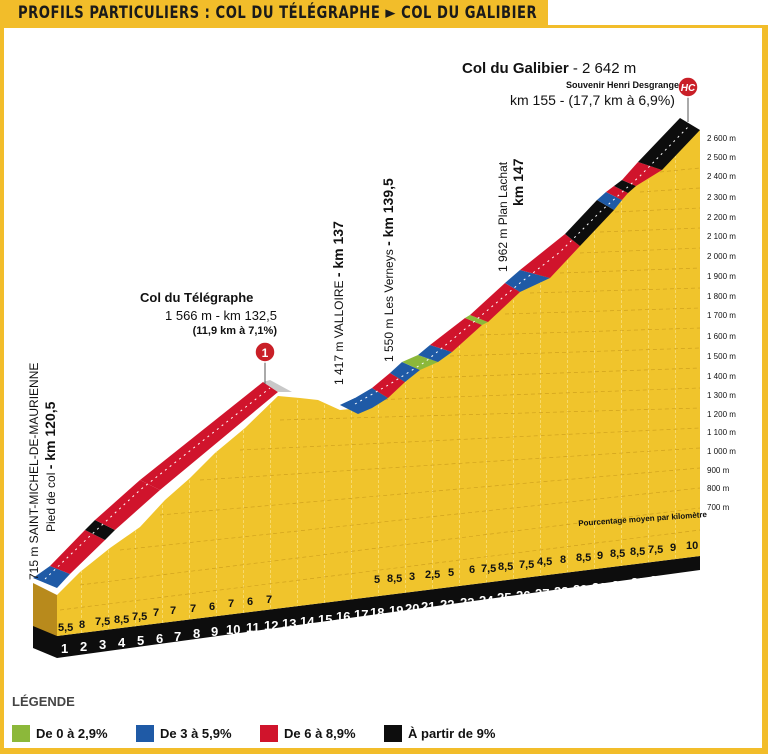  Describe the element at coordinates (393, 733) in the screenshot. I see `legend-swatch-black` at that location.